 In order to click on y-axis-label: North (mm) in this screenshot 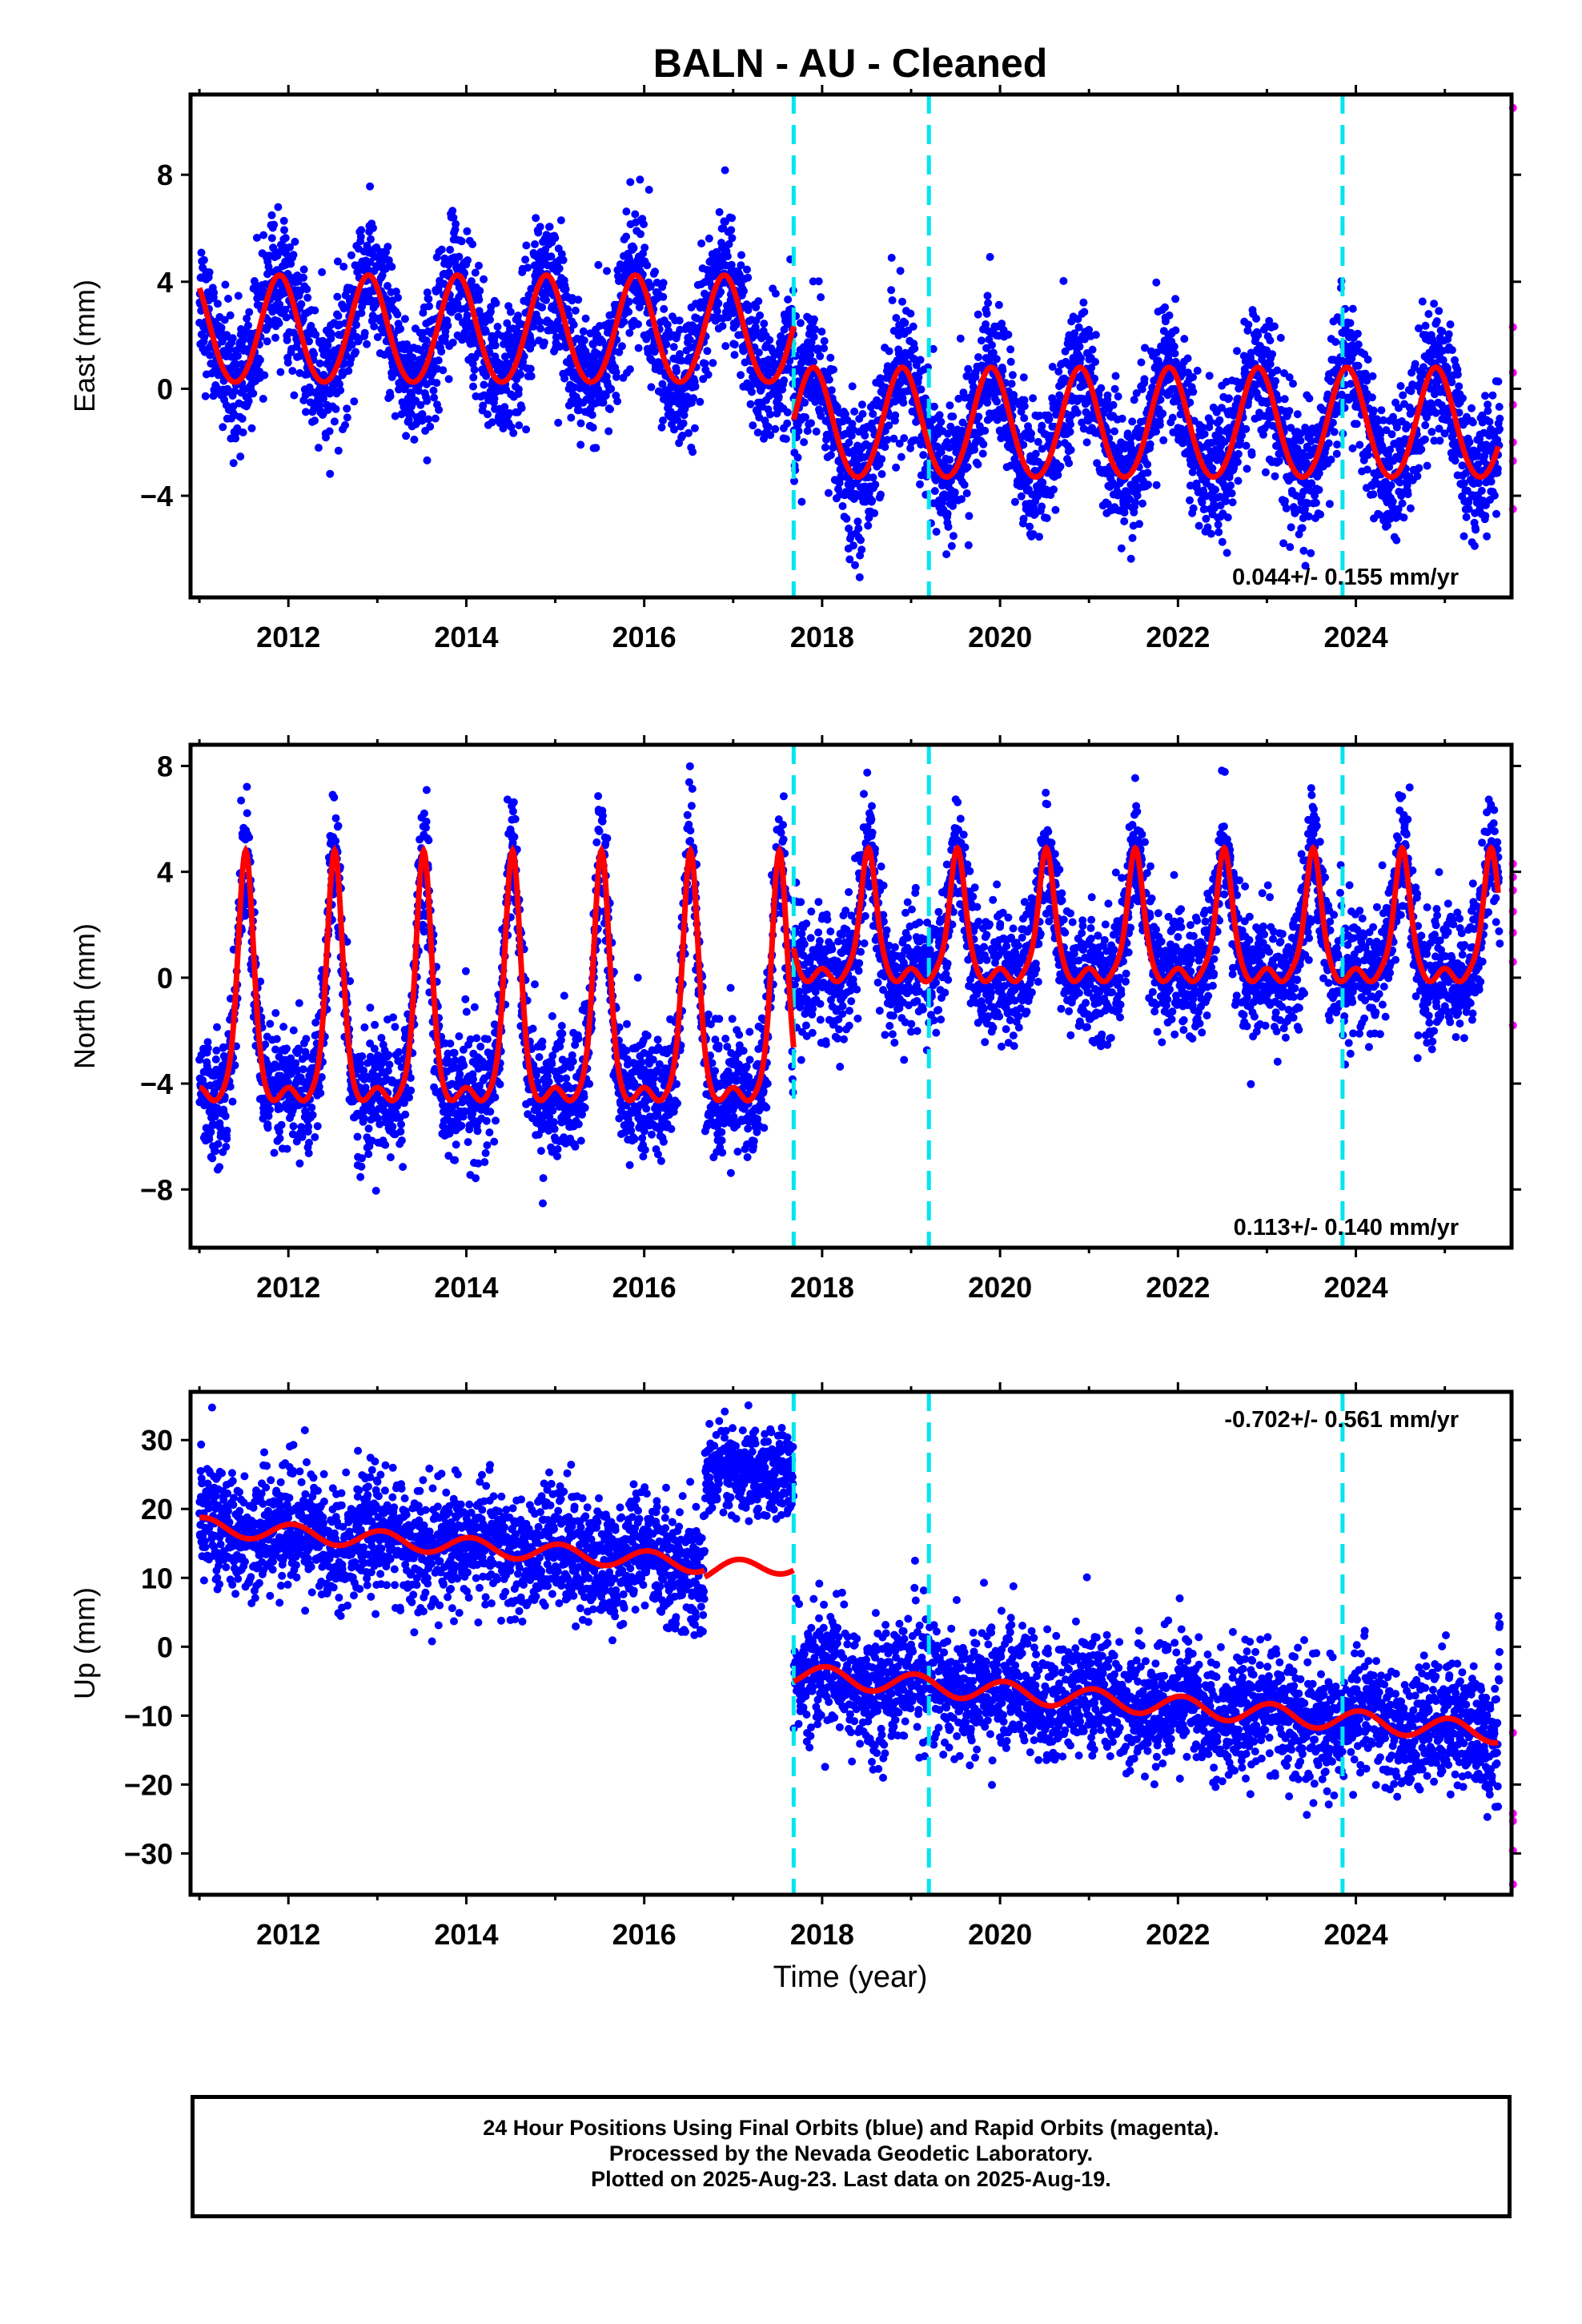, I will do `click(84, 996)`.